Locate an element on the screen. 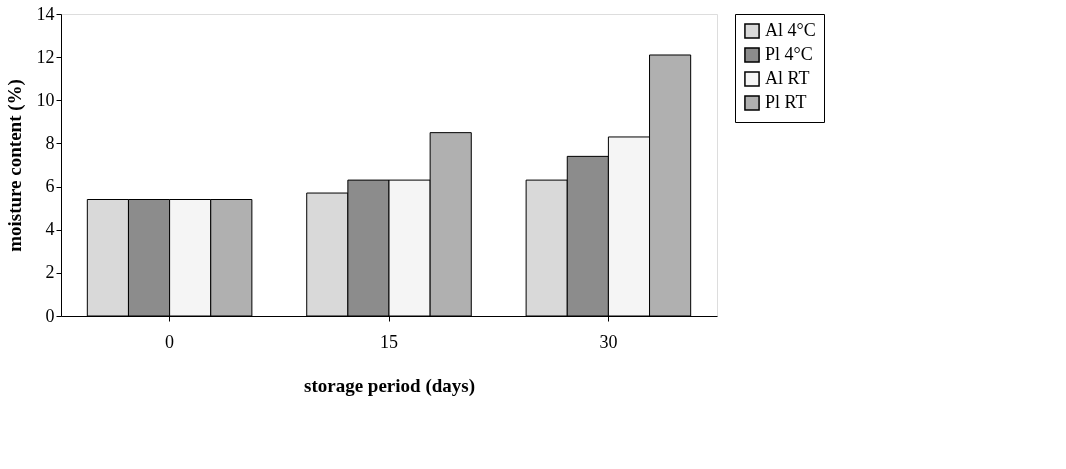 The width and height of the screenshot is (1066, 469). y-tick-label: 2 is located at coordinates (50, 272).